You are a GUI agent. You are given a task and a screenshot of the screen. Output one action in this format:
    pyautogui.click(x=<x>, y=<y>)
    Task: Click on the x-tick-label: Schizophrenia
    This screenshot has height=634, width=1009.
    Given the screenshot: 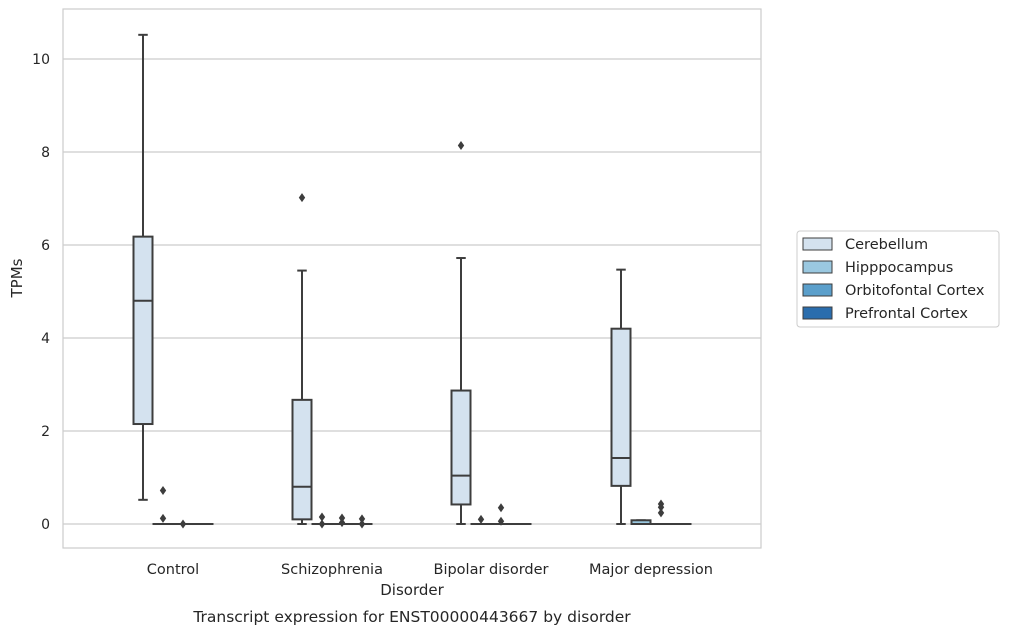 What is the action you would take?
    pyautogui.click(x=332, y=570)
    